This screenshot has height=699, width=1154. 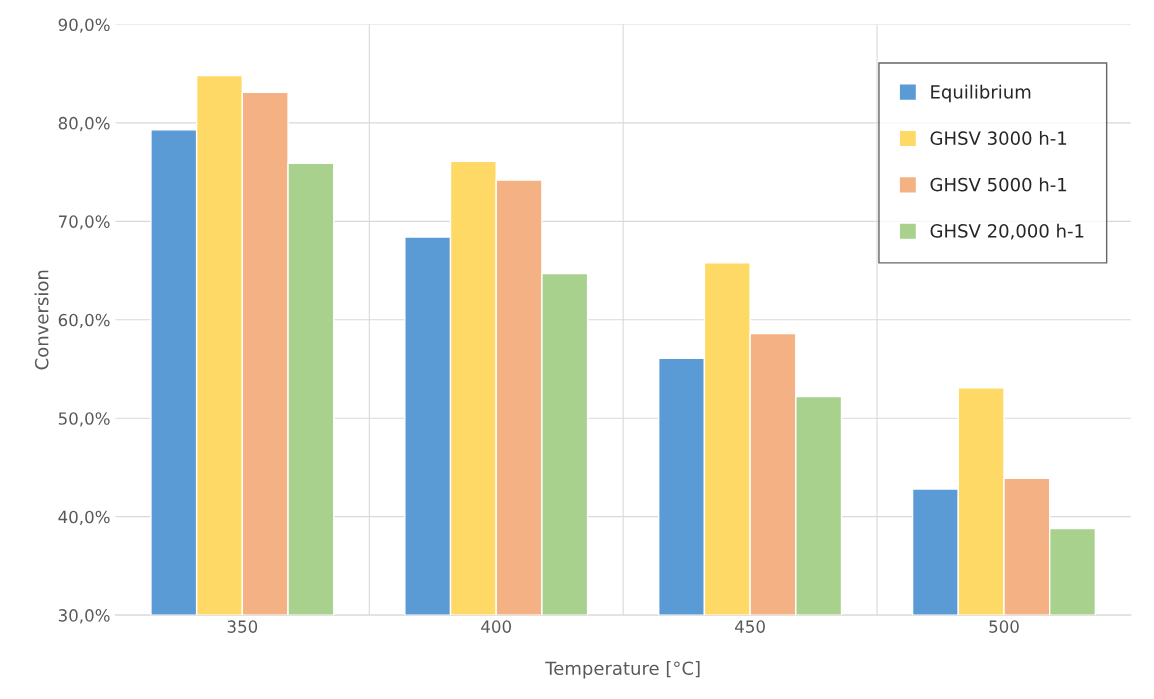 What do you see at coordinates (84, 321) in the screenshot?
I see `y-tick-label: 60,0%` at bounding box center [84, 321].